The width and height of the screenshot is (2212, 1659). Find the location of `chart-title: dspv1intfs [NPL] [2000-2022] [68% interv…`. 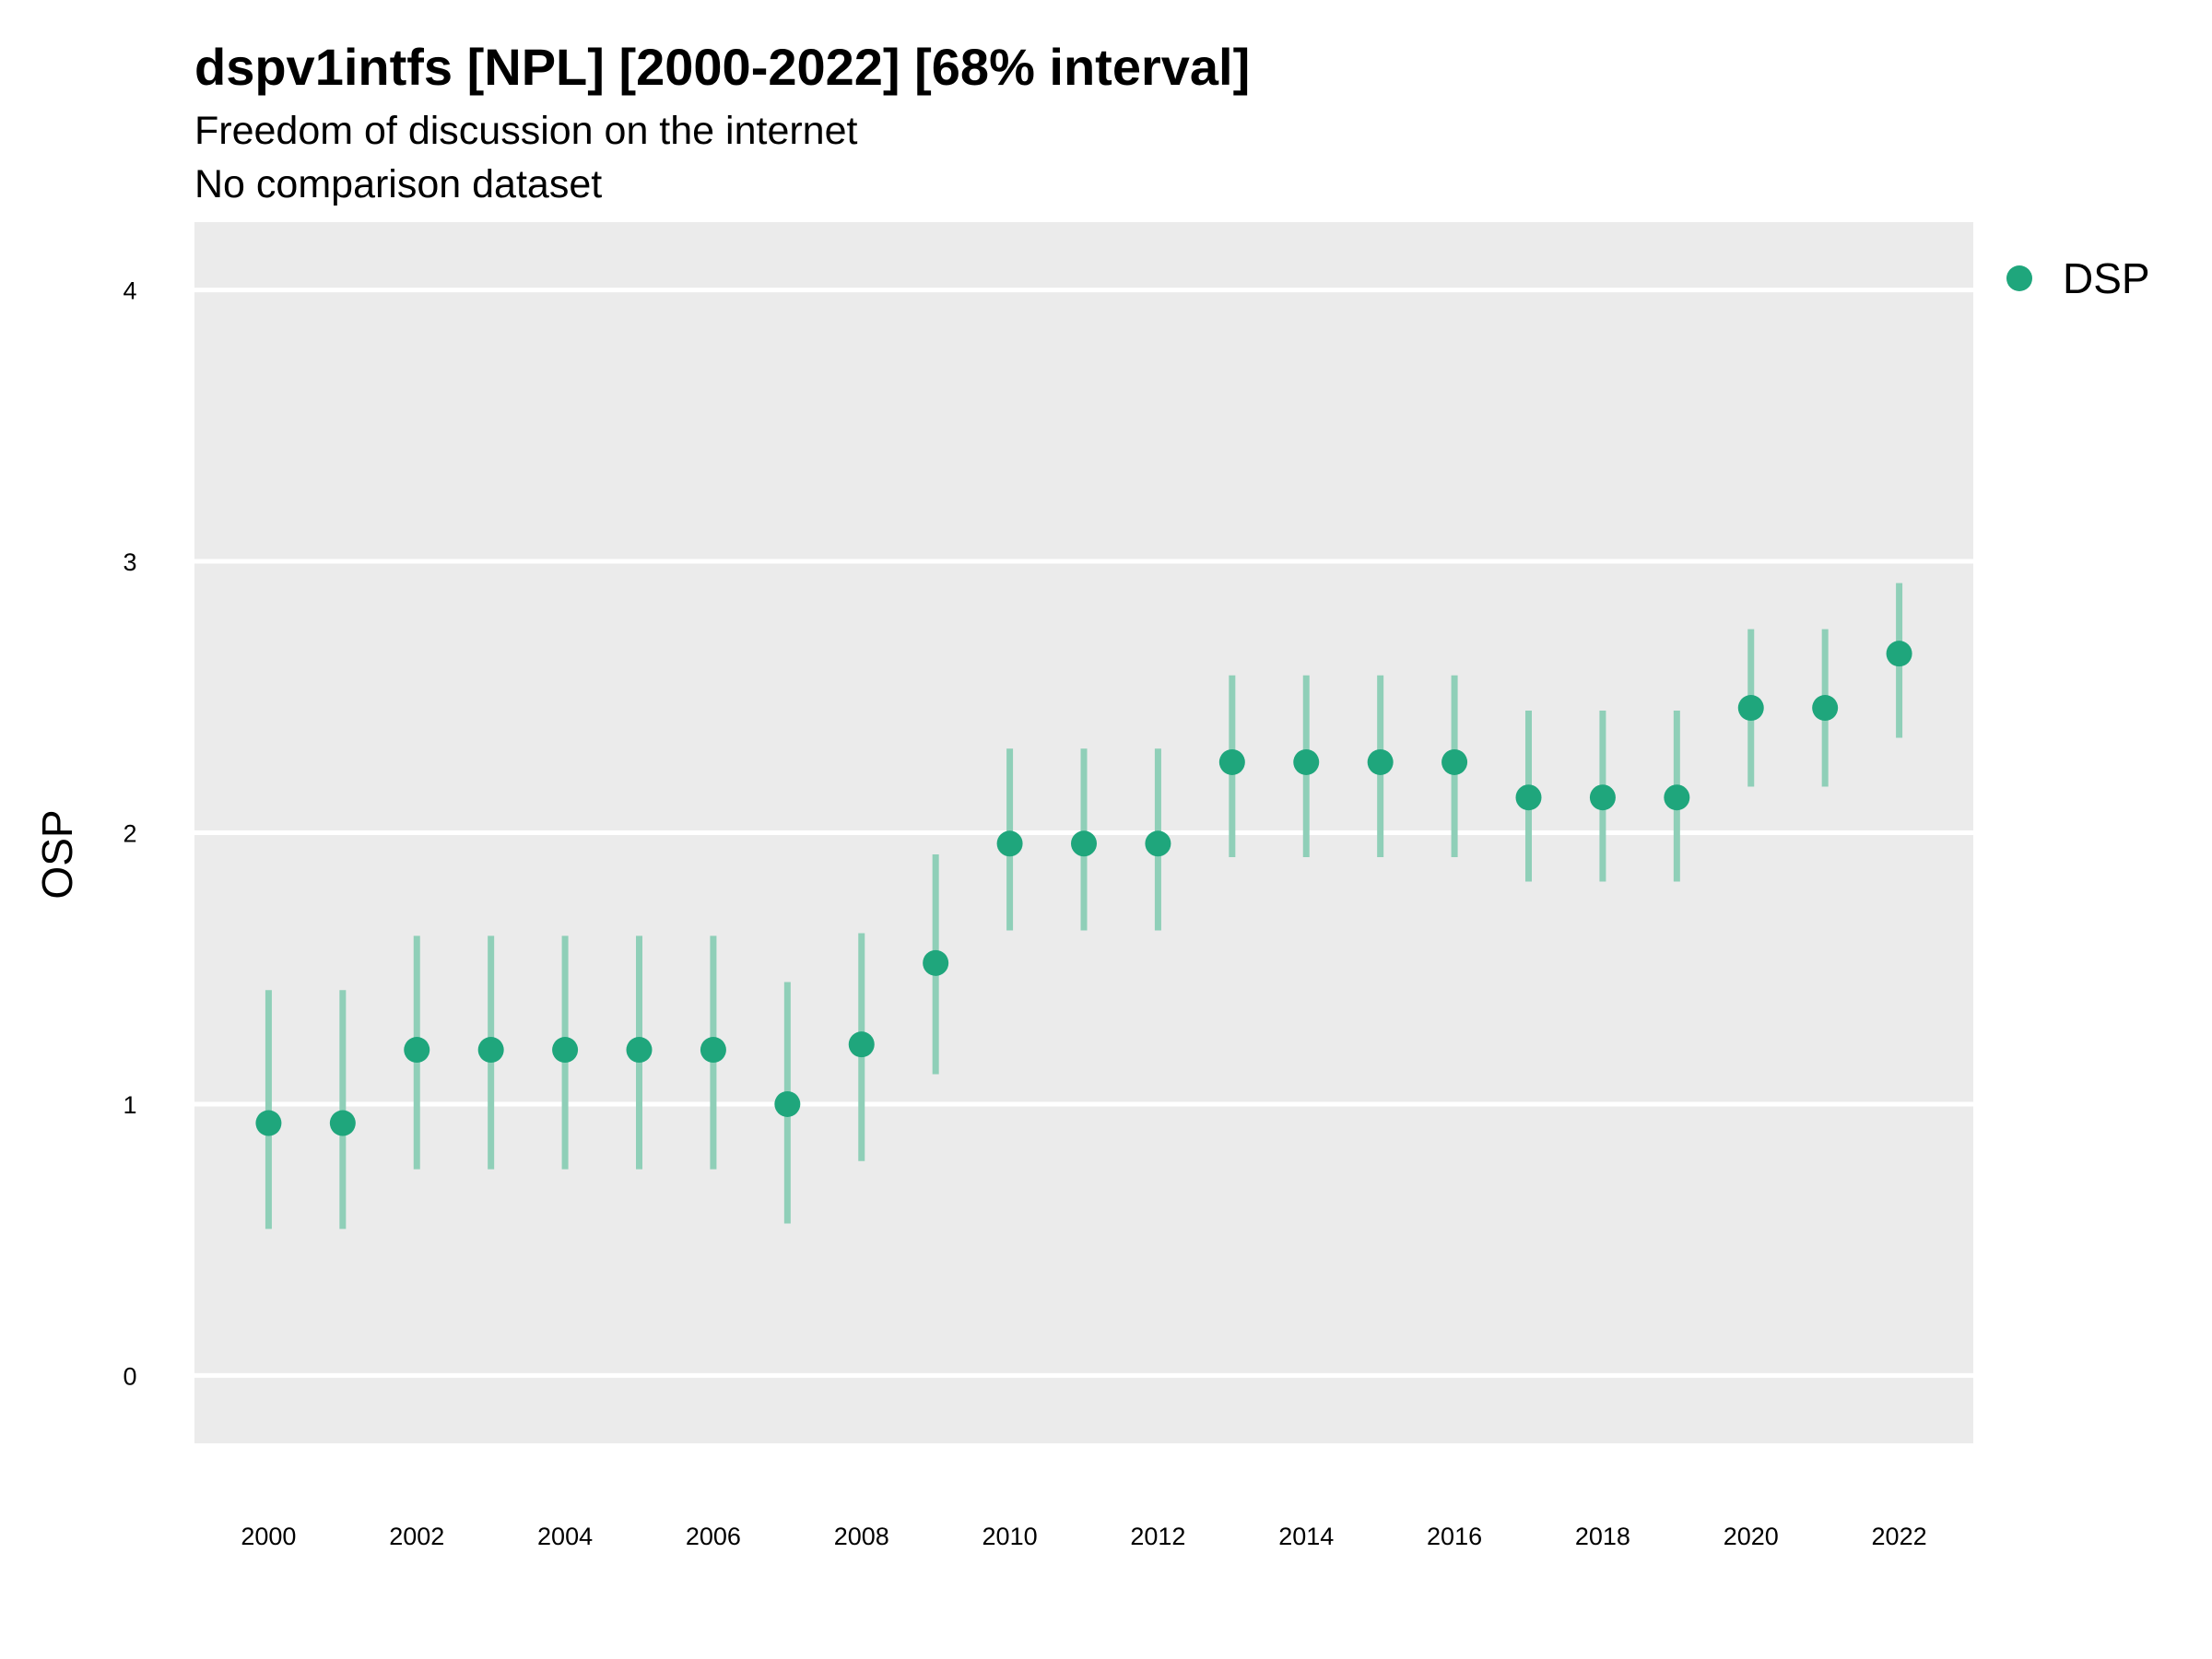

chart-title: dspv1intfs [NPL] [2000-2022] [68% interv… is located at coordinates (722, 67).